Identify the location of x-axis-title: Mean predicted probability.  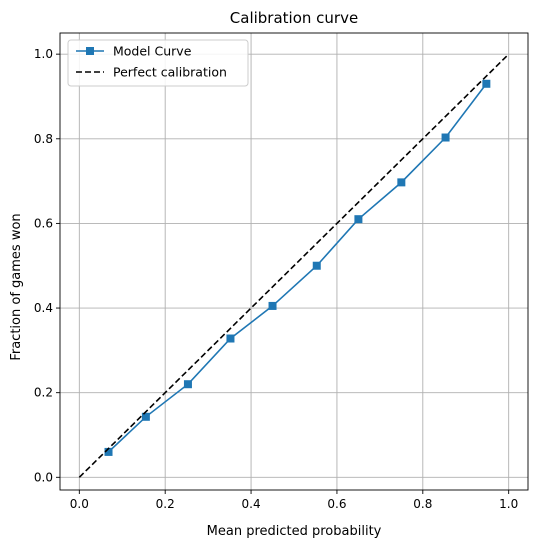
(294, 531).